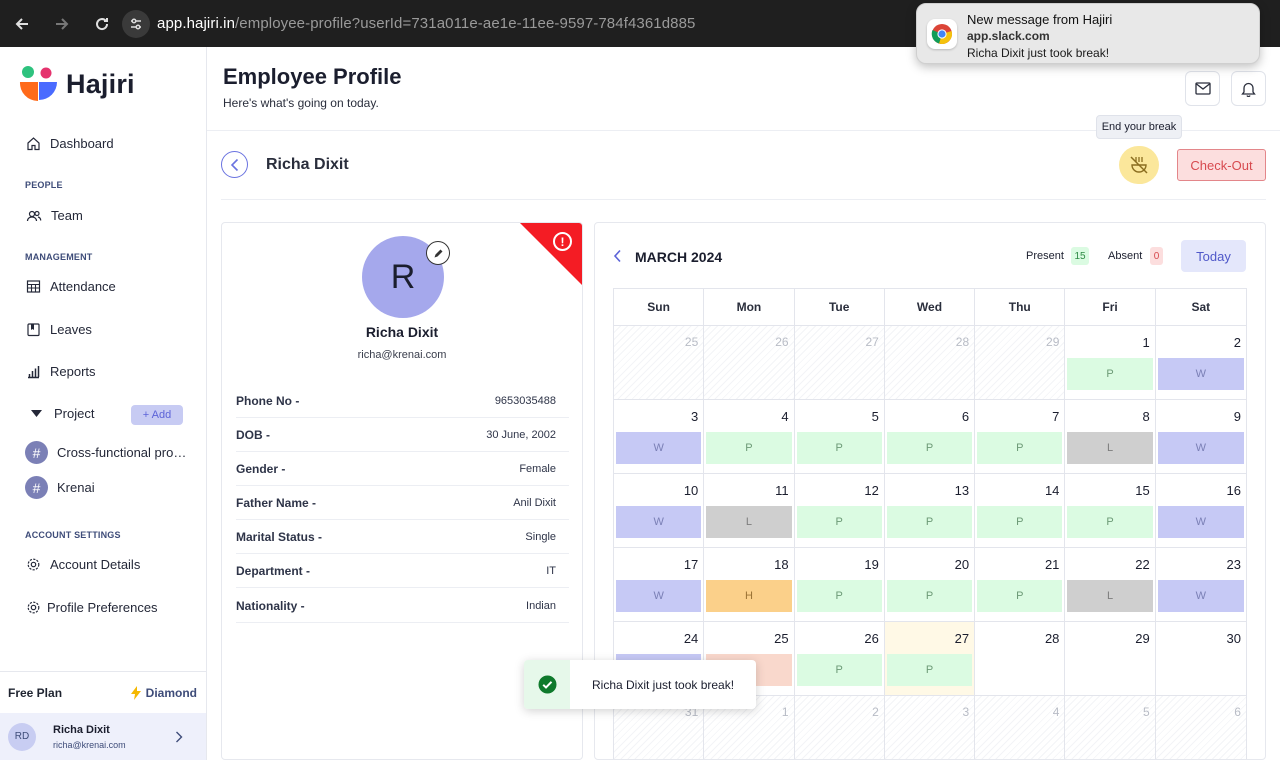  What do you see at coordinates (102, 24) in the screenshot?
I see `reload-icon` at bounding box center [102, 24].